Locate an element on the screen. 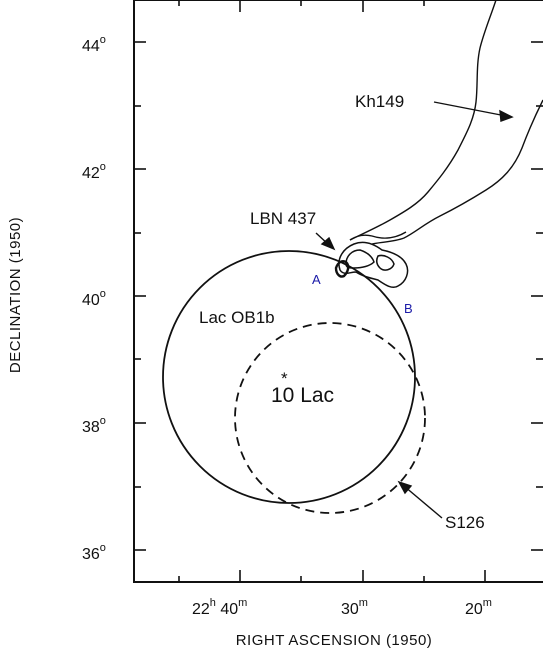 The height and width of the screenshot is (656, 543). x-axis-title: RIGHT ASCENSION (1950) is located at coordinates (334, 640).